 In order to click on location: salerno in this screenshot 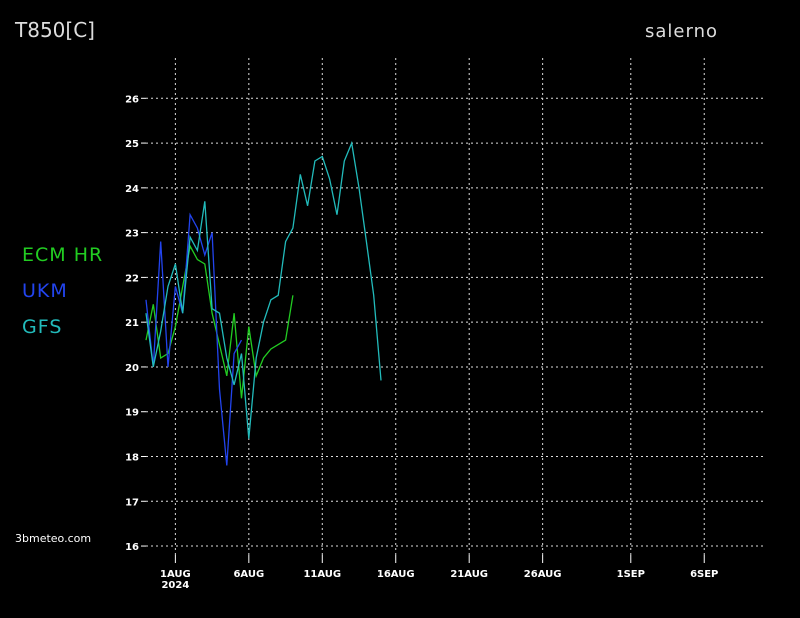, I will do `click(681, 31)`.